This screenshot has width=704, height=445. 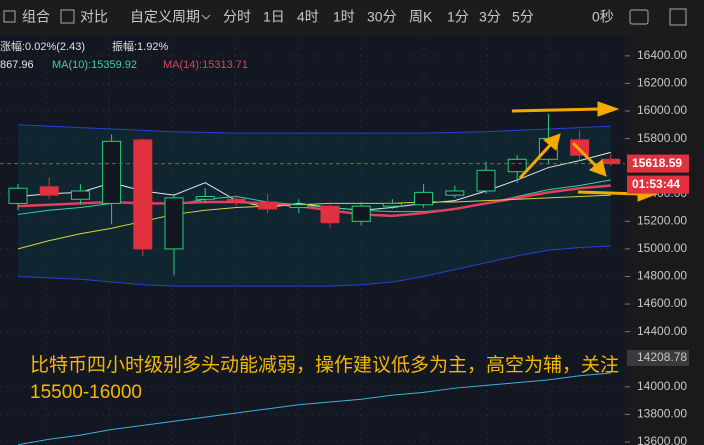 What do you see at coordinates (664, 240) in the screenshot?
I see `price-axis` at bounding box center [664, 240].